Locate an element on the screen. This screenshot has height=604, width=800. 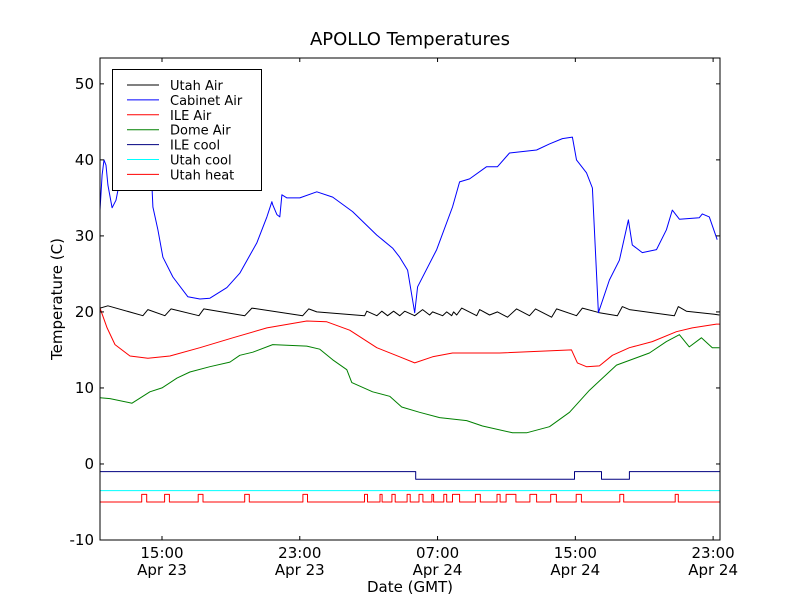
legend-label-utah-air: Utah Air is located at coordinates (196, 86).